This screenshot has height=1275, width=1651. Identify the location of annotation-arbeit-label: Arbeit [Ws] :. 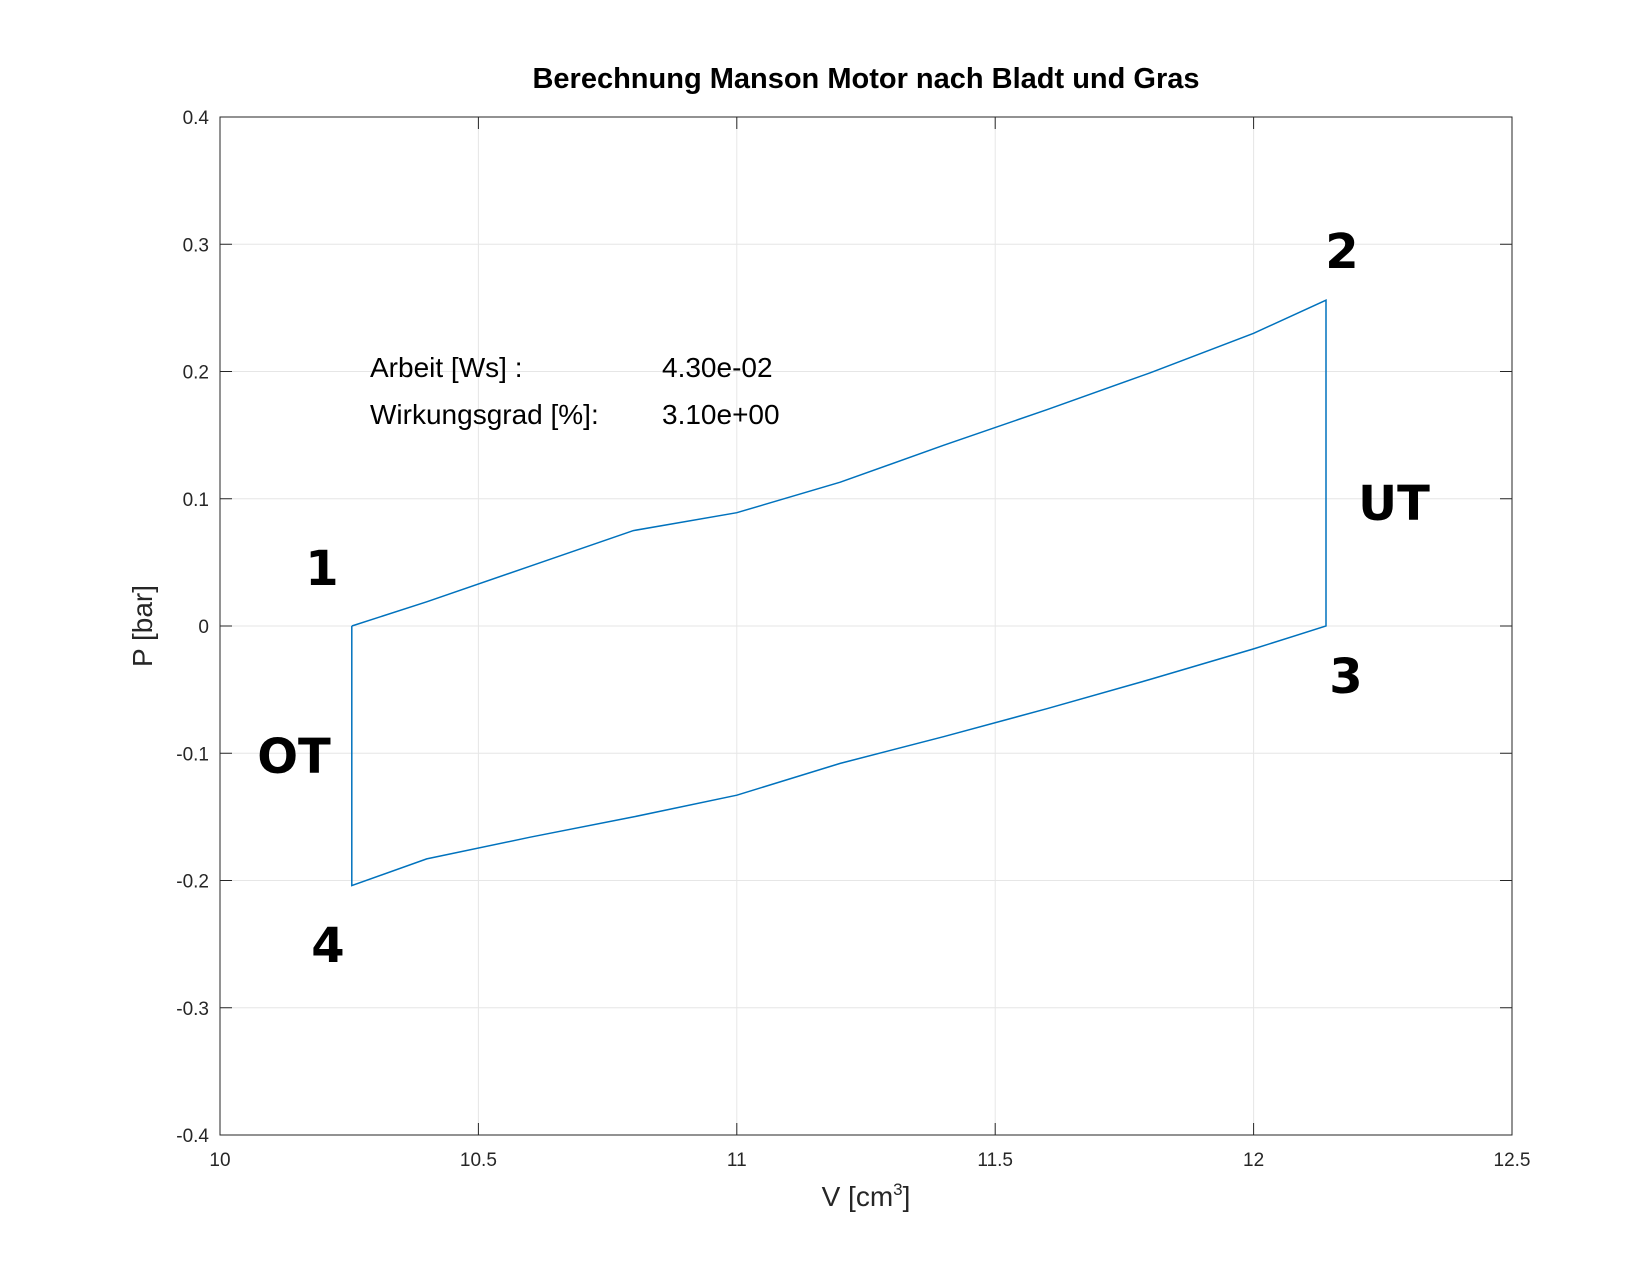
(446, 367).